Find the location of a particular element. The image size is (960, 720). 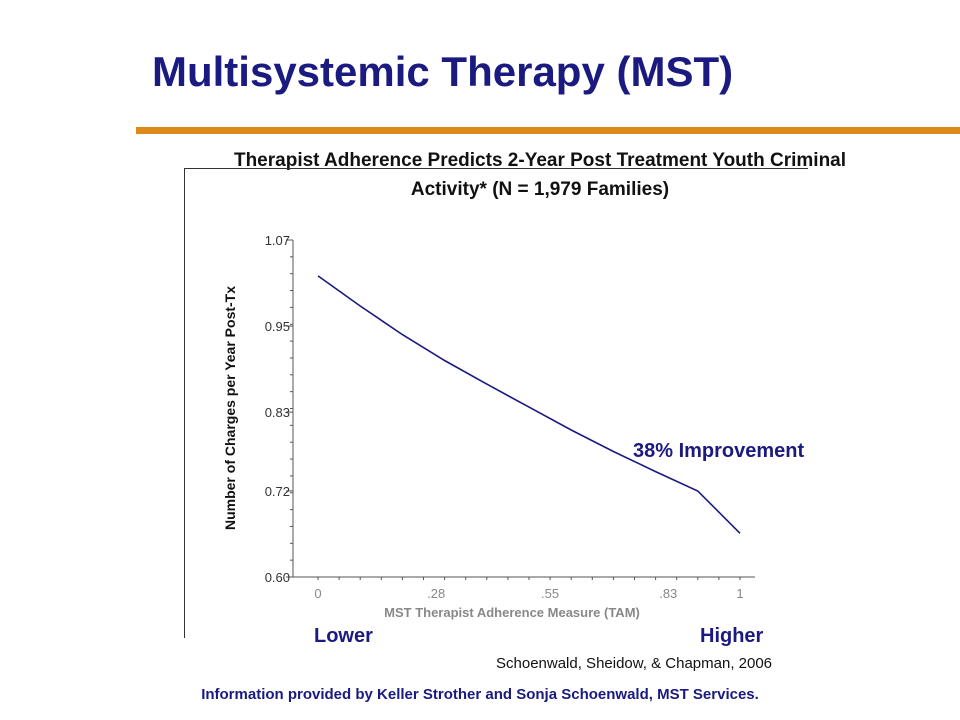

frame-left-border is located at coordinates (184, 403).